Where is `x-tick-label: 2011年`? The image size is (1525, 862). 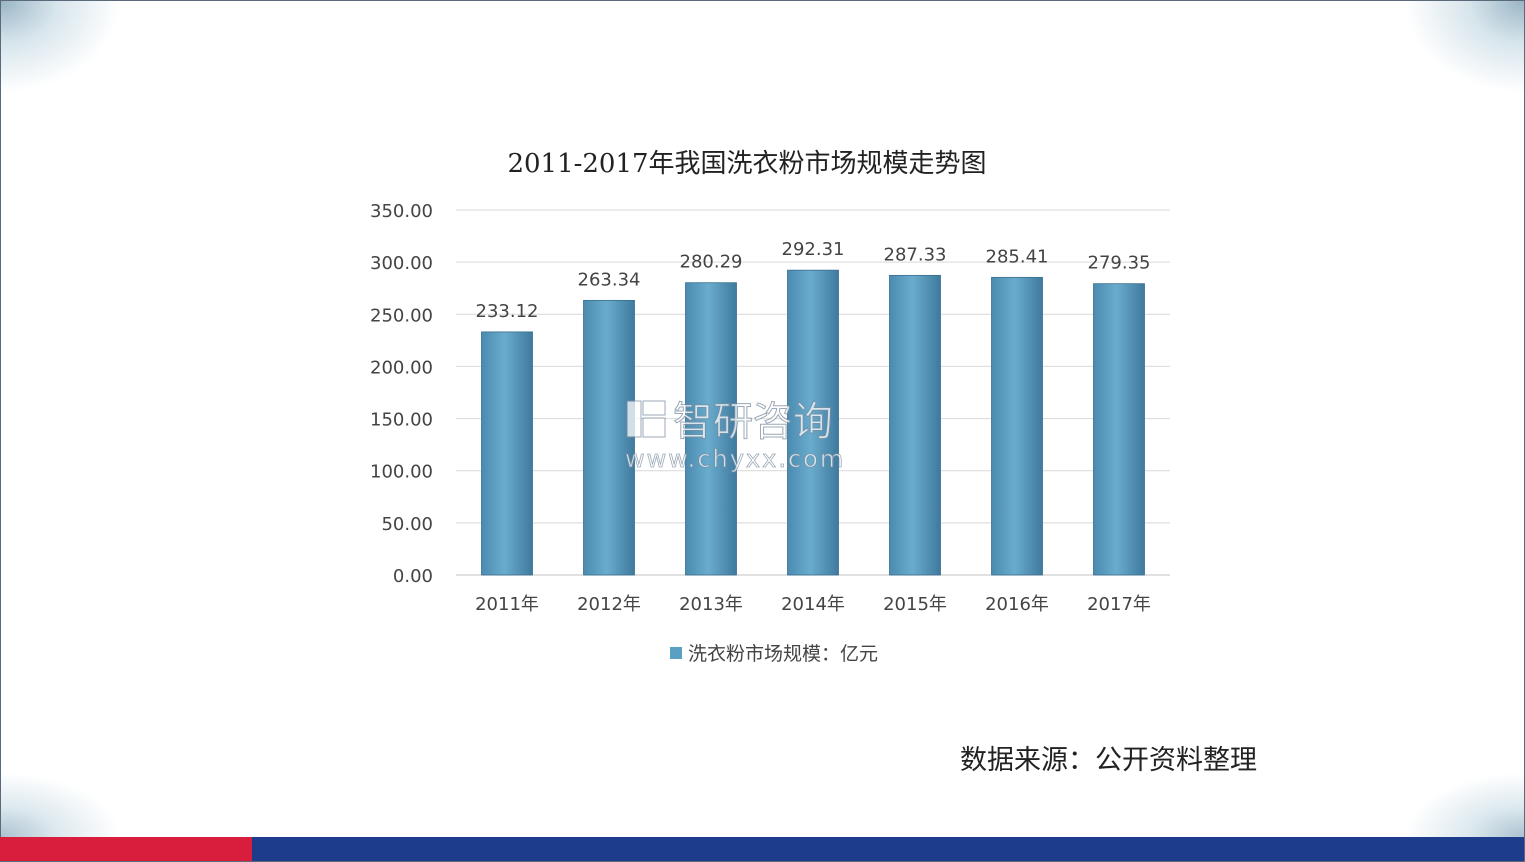
x-tick-label: 2011年 is located at coordinates (507, 604).